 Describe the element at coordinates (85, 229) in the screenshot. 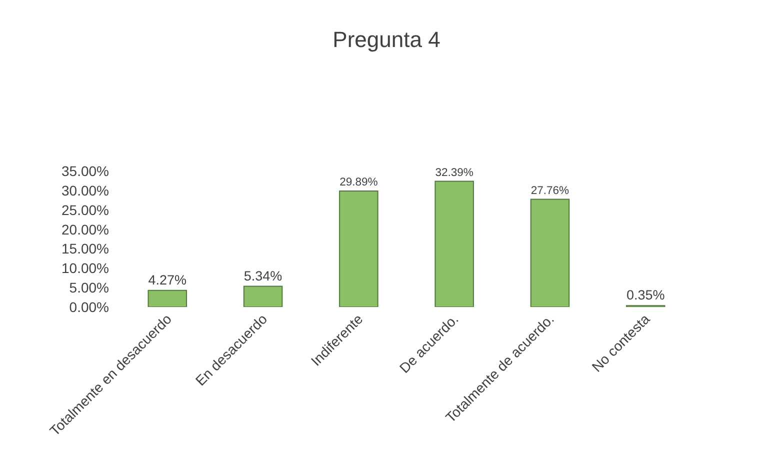

I see `y-tick-label: 20.00%` at that location.